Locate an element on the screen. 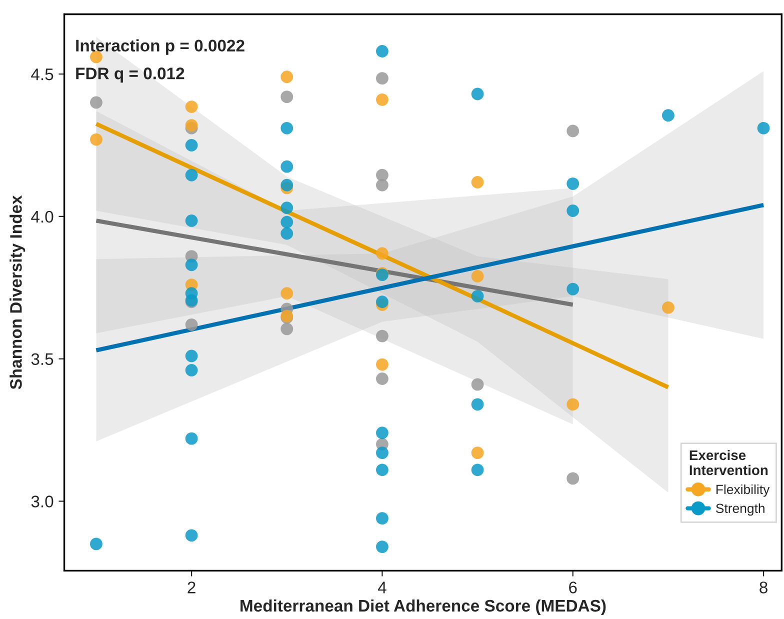 The width and height of the screenshot is (784, 619). y-tick-label: 4.0 is located at coordinates (42, 216).